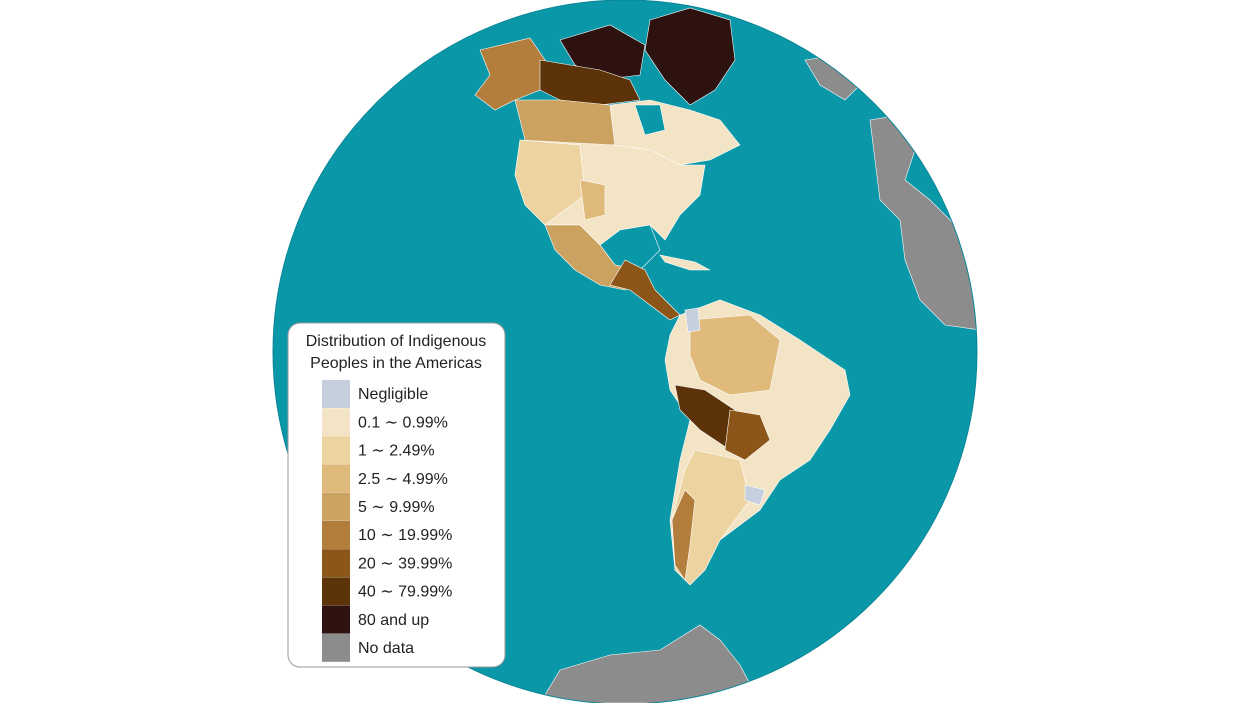  What do you see at coordinates (393, 620) in the screenshot?
I see `legend-label: 80 and up` at bounding box center [393, 620].